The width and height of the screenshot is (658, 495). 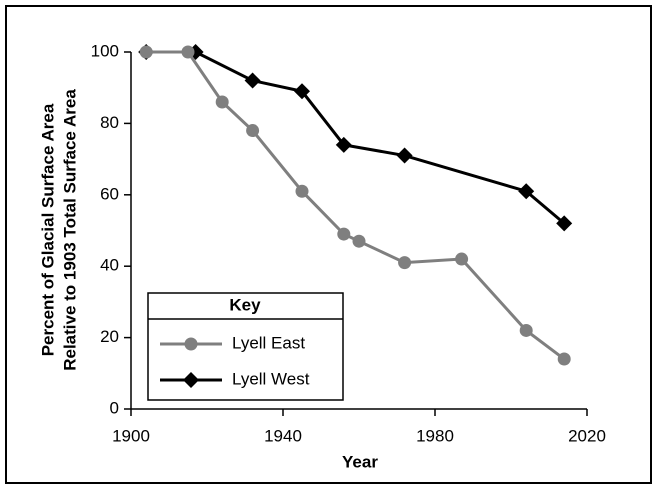 I want to click on y-tick-label: 40, so click(x=109, y=265).